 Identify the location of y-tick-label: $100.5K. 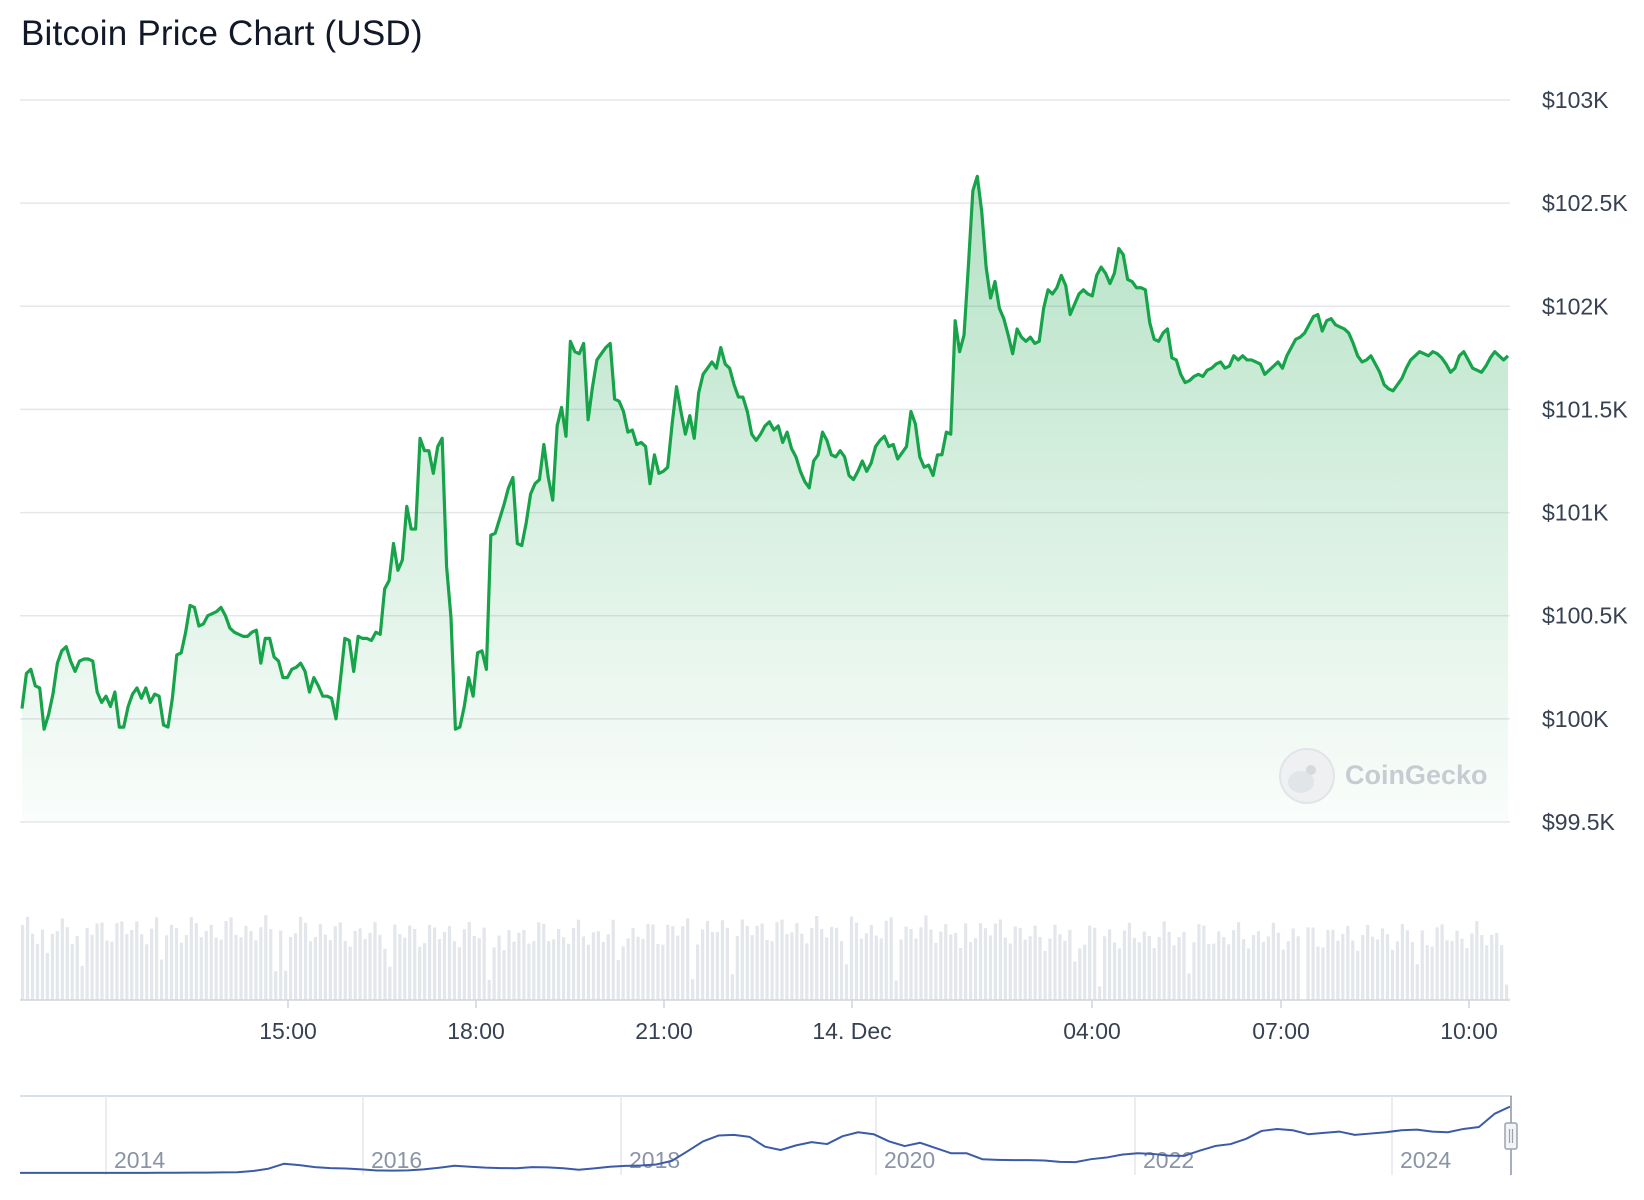
(1585, 616).